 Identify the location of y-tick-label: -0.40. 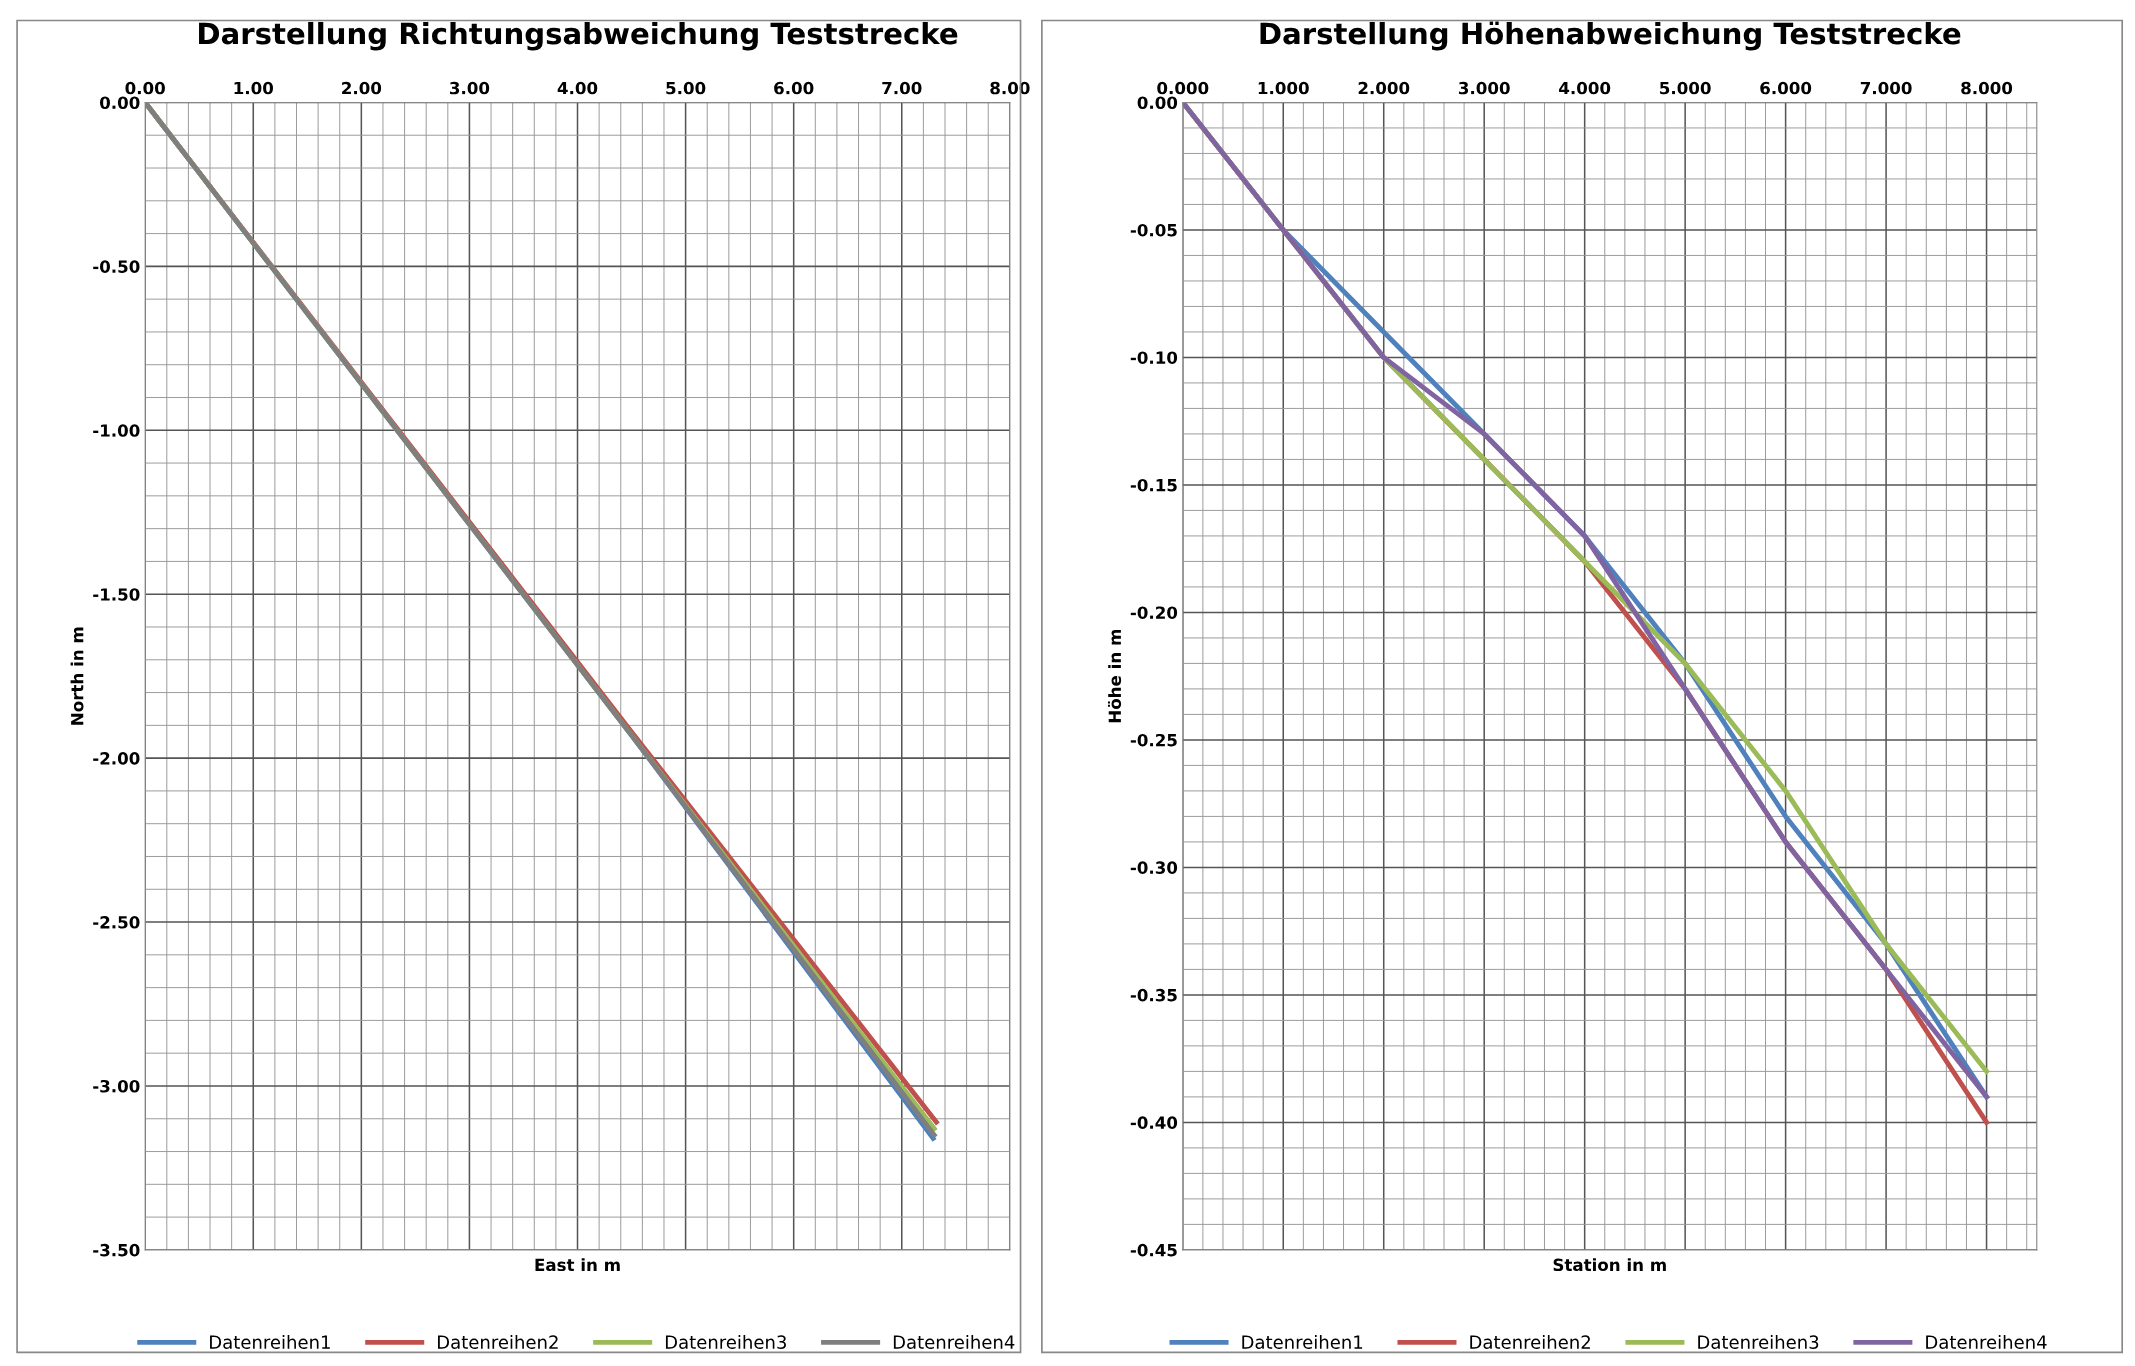
(1154, 1122).